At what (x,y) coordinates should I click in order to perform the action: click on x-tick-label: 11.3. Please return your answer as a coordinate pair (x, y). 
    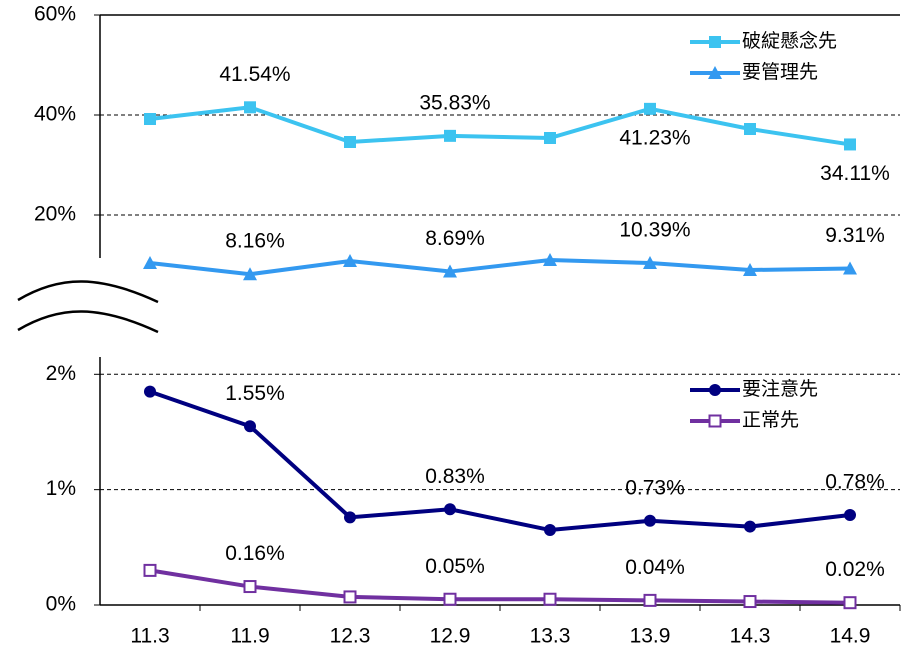
    Looking at the image, I should click on (149, 636).